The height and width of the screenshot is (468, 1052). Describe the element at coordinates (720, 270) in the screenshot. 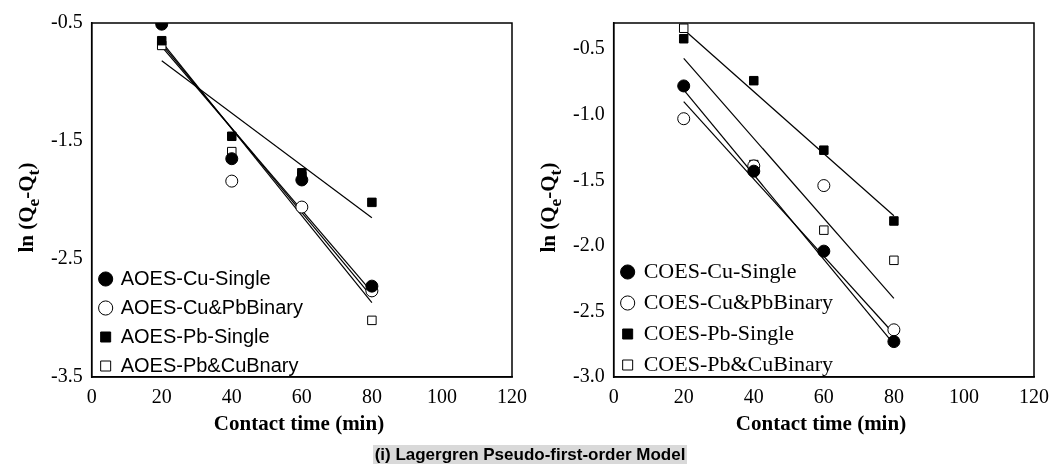

I see `legend-label: COES-Cu-Single` at that location.